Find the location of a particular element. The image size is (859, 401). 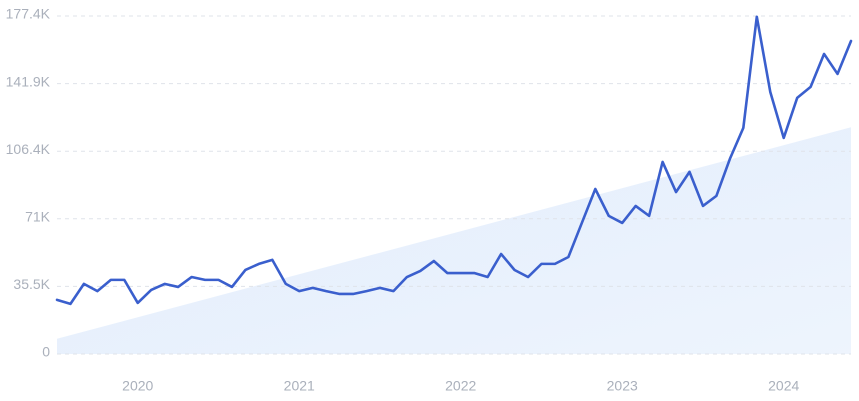

x-tick-label: 2022 is located at coordinates (460, 386).